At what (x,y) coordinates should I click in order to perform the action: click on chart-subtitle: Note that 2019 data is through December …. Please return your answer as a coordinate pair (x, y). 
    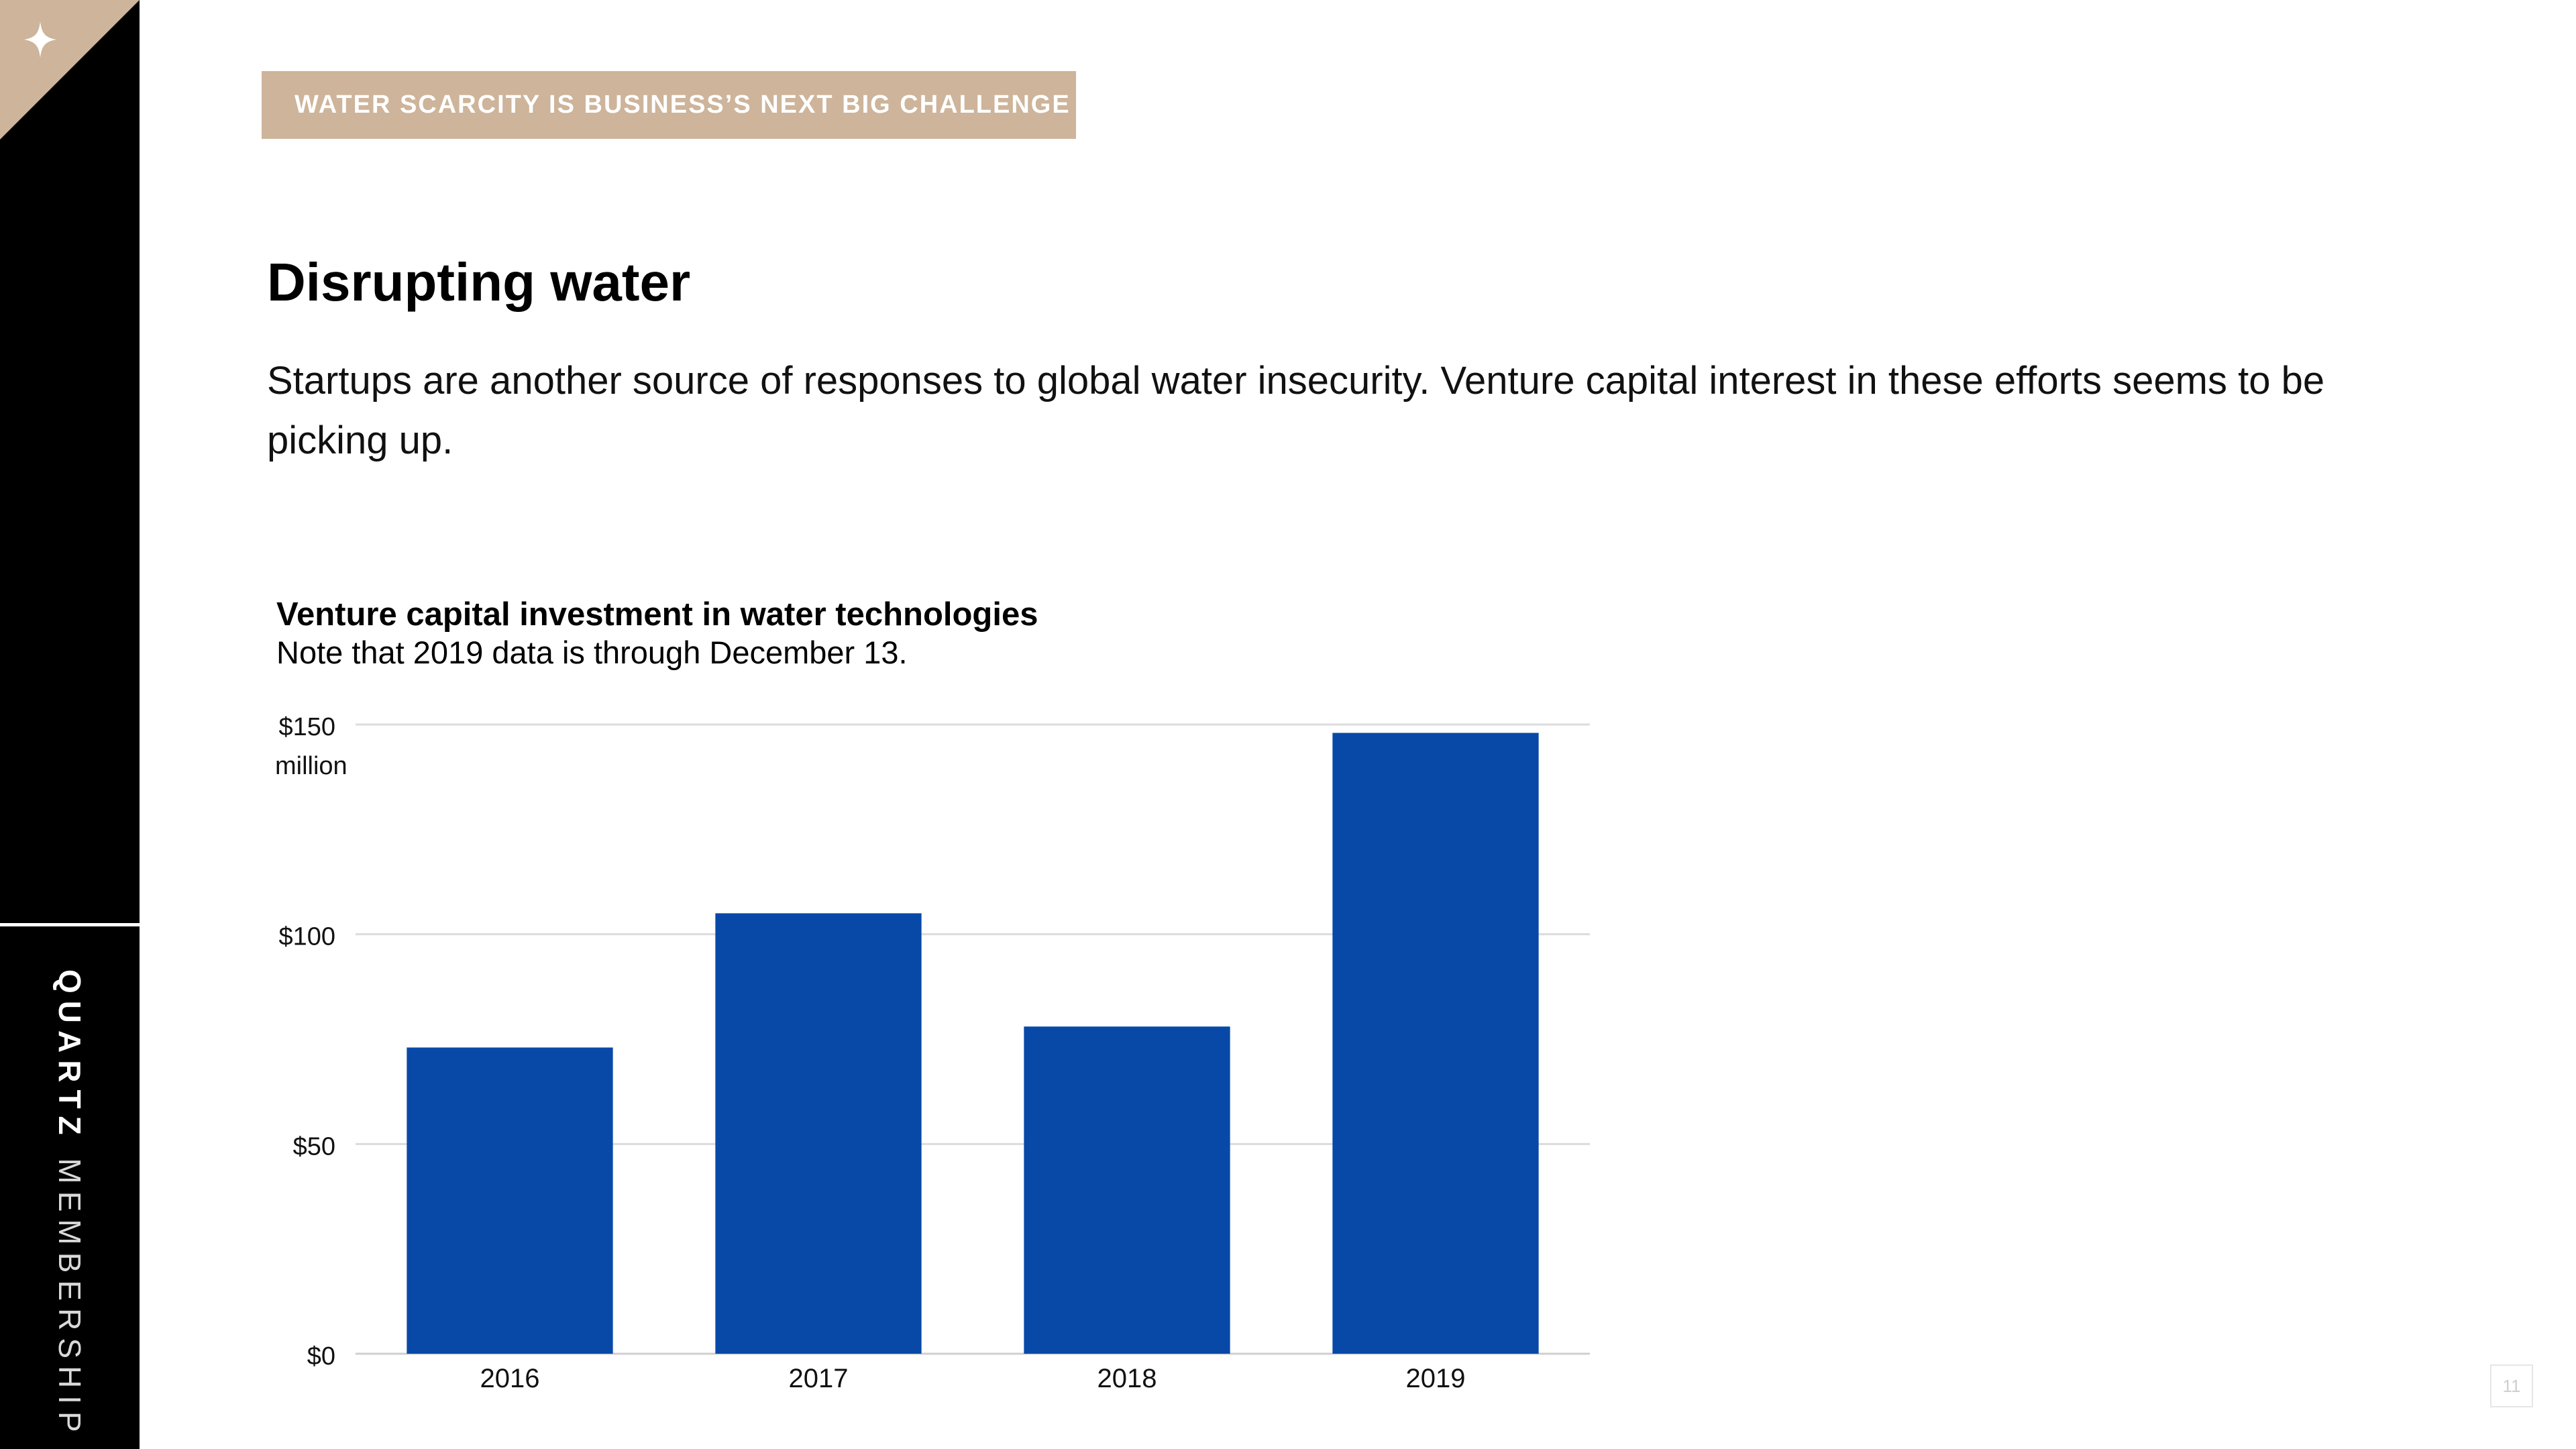
    Looking at the image, I should click on (592, 652).